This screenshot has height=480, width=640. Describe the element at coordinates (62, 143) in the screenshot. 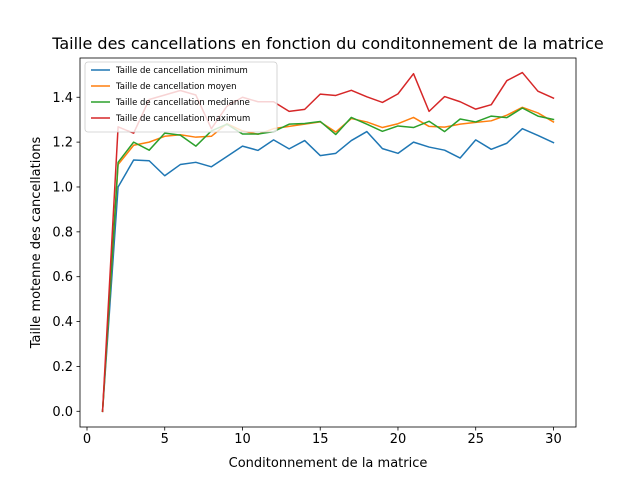

I see `y-tick-label: 1.2` at that location.